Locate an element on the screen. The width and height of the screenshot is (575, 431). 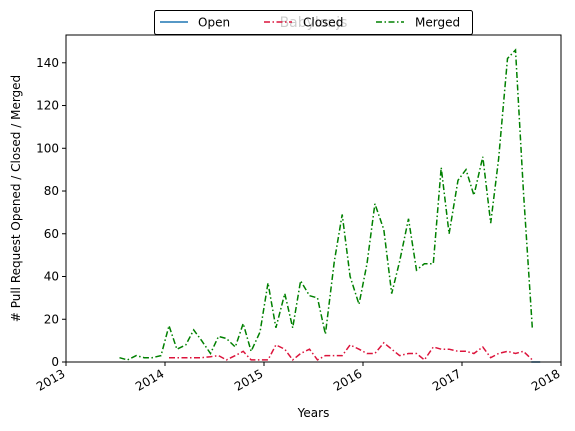
y-tick-label: 120 is located at coordinates (47, 106).